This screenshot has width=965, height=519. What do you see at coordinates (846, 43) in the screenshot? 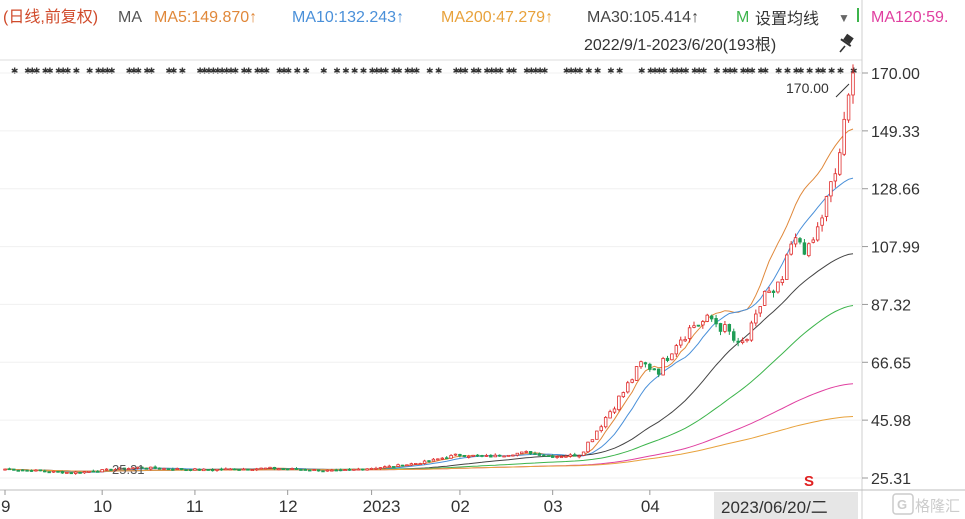
I see `pin-icon` at bounding box center [846, 43].